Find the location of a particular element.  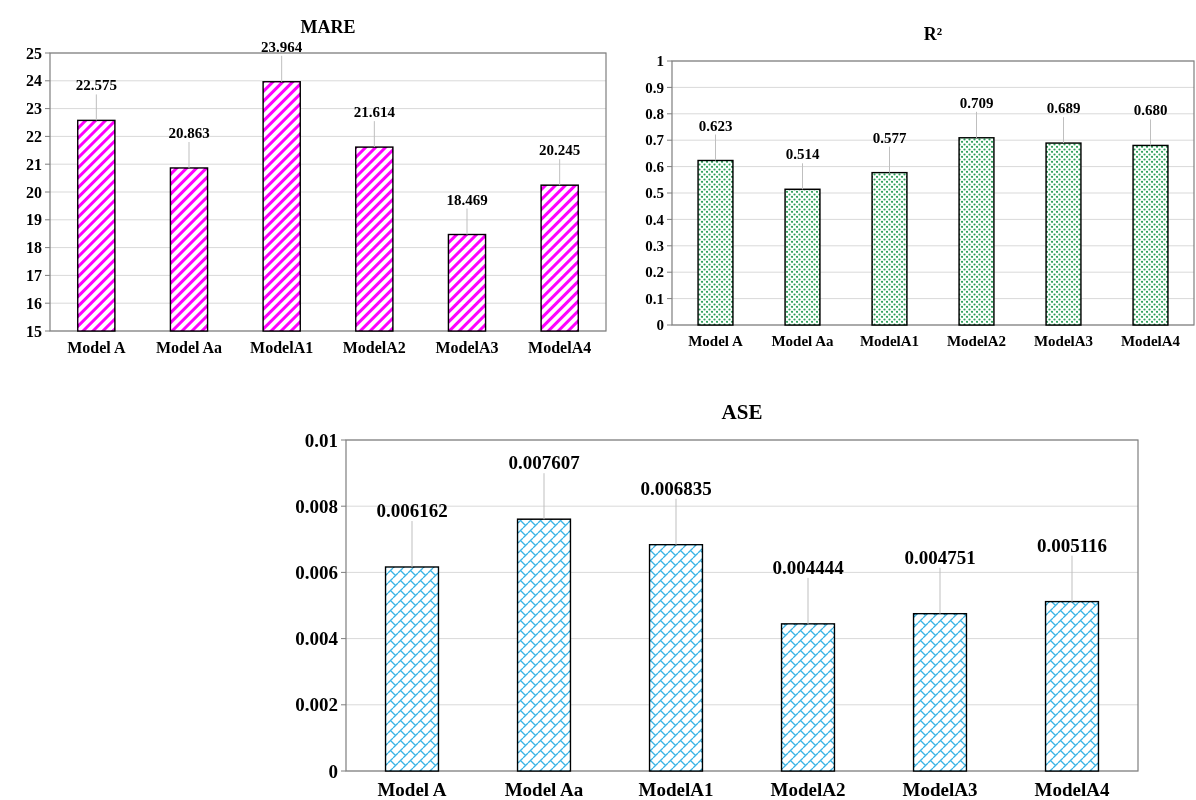

data-label: 0.007607 is located at coordinates (544, 463).